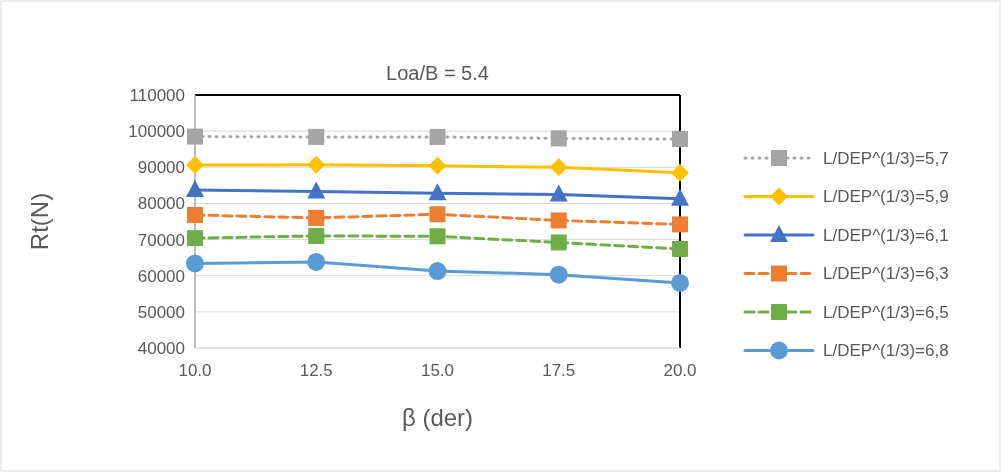  What do you see at coordinates (161, 348) in the screenshot?
I see `y-tick-label: 40000` at bounding box center [161, 348].